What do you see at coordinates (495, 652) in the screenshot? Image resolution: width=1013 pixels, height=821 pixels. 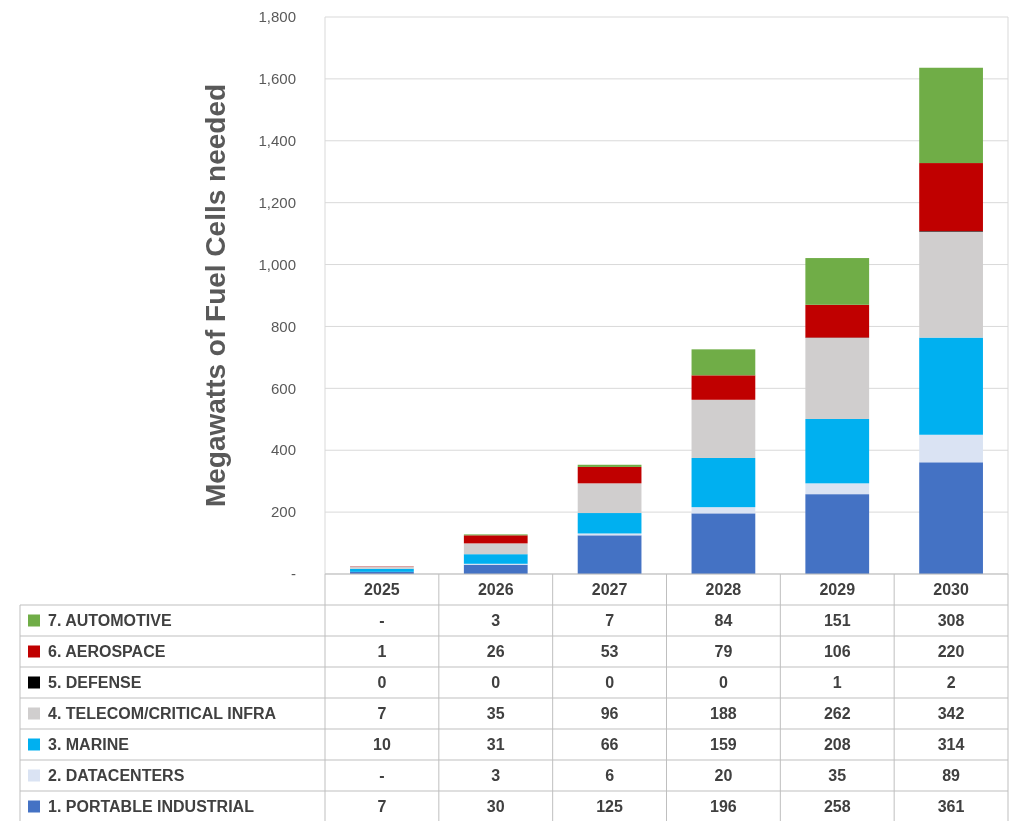 I see `data-label: 26` at bounding box center [495, 652].